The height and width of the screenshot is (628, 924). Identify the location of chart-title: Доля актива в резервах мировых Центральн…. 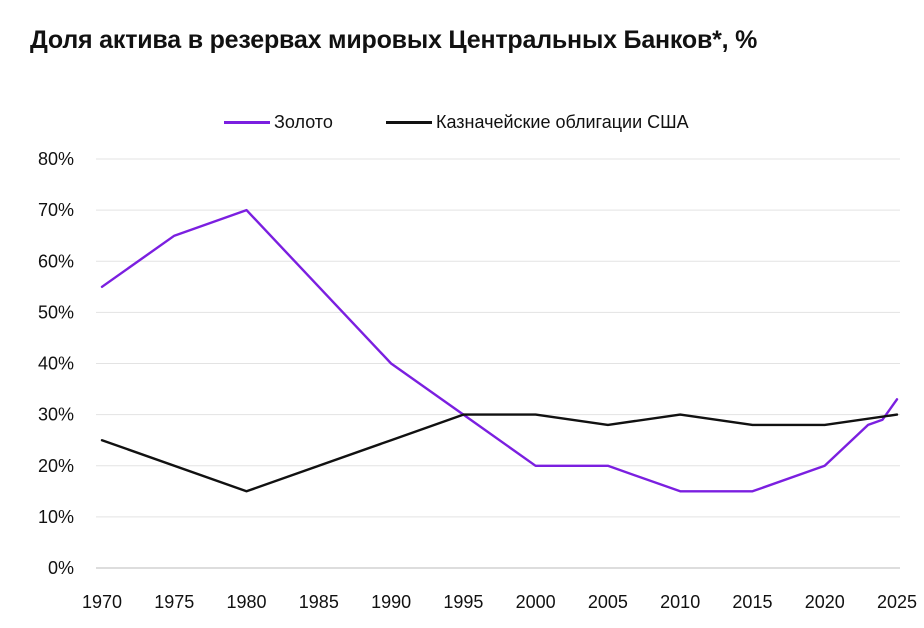
(394, 40).